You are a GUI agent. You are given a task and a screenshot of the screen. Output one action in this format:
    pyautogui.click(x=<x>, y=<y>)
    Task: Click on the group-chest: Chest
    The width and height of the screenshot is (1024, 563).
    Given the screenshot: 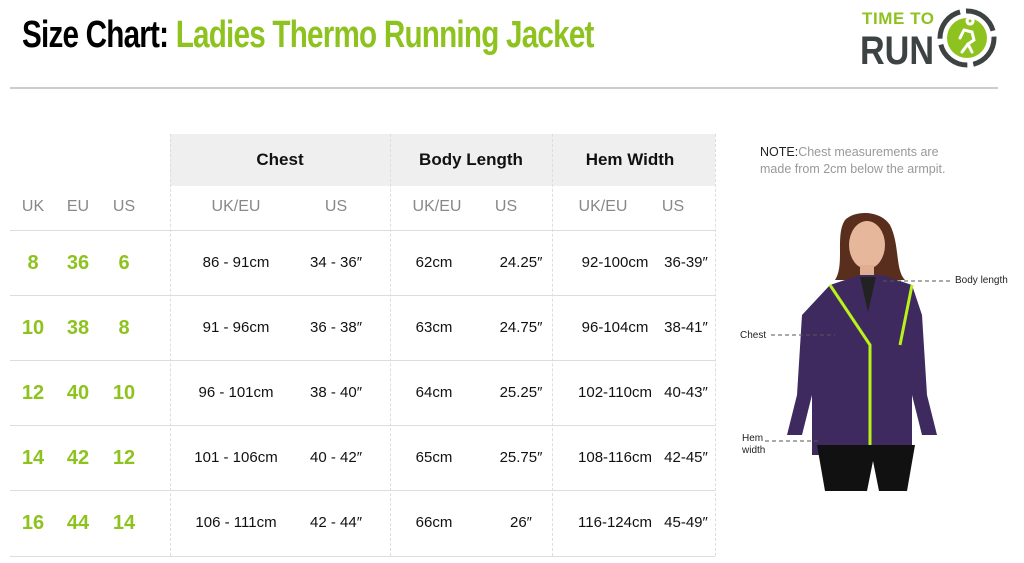 What is the action you would take?
    pyautogui.click(x=280, y=159)
    